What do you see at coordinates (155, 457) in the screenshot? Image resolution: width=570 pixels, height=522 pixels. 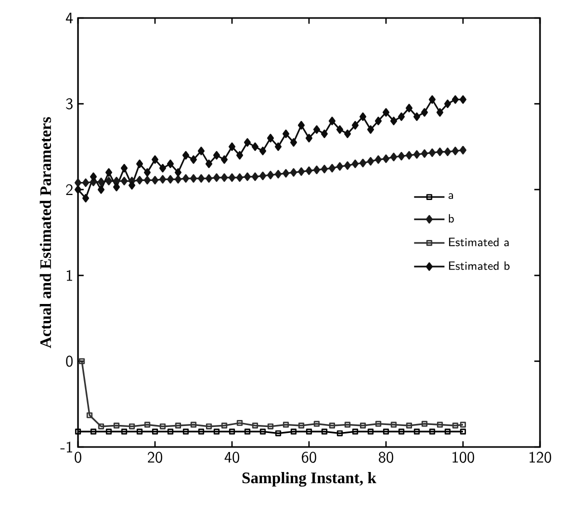 I see `x-tick-label: 20` at bounding box center [155, 457].